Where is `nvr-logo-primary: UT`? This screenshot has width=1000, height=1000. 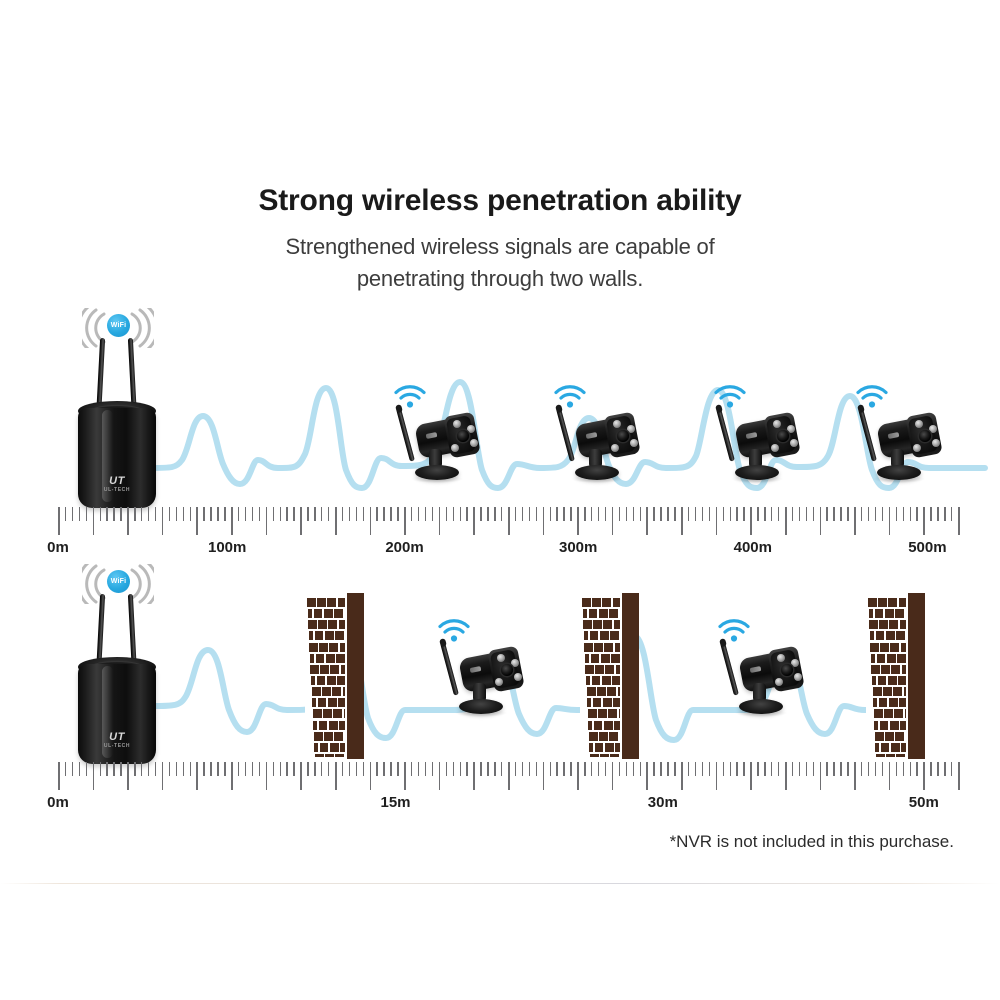
nvr-logo-primary: UT is located at coordinates (117, 481).